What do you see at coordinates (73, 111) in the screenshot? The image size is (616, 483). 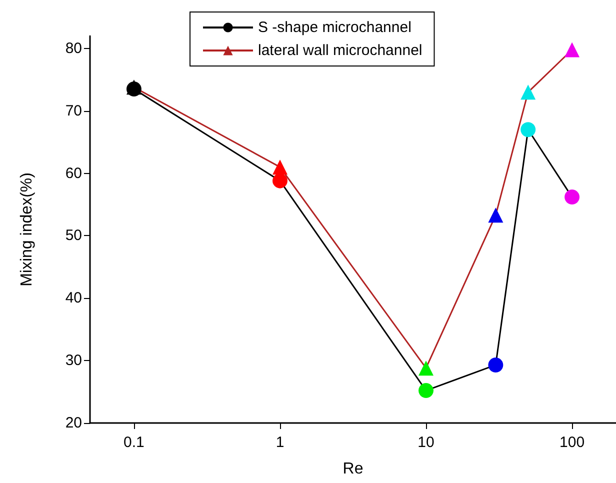 I see `y-tick-label: 70` at bounding box center [73, 111].